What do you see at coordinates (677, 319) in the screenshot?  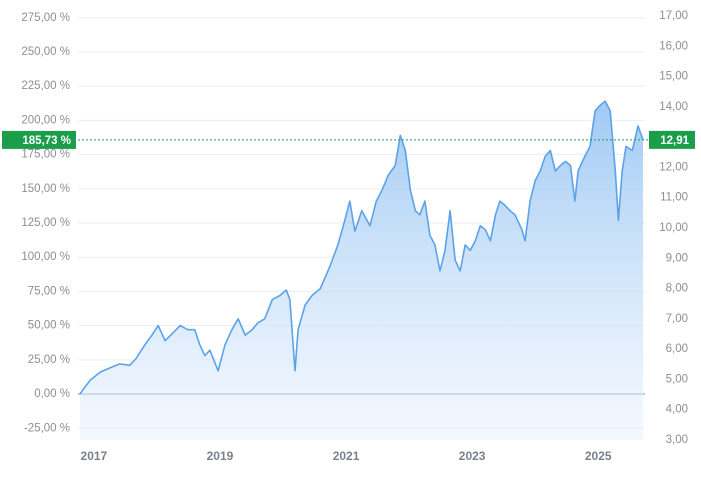 I see `y2-tick-label: 7,00` at bounding box center [677, 319].